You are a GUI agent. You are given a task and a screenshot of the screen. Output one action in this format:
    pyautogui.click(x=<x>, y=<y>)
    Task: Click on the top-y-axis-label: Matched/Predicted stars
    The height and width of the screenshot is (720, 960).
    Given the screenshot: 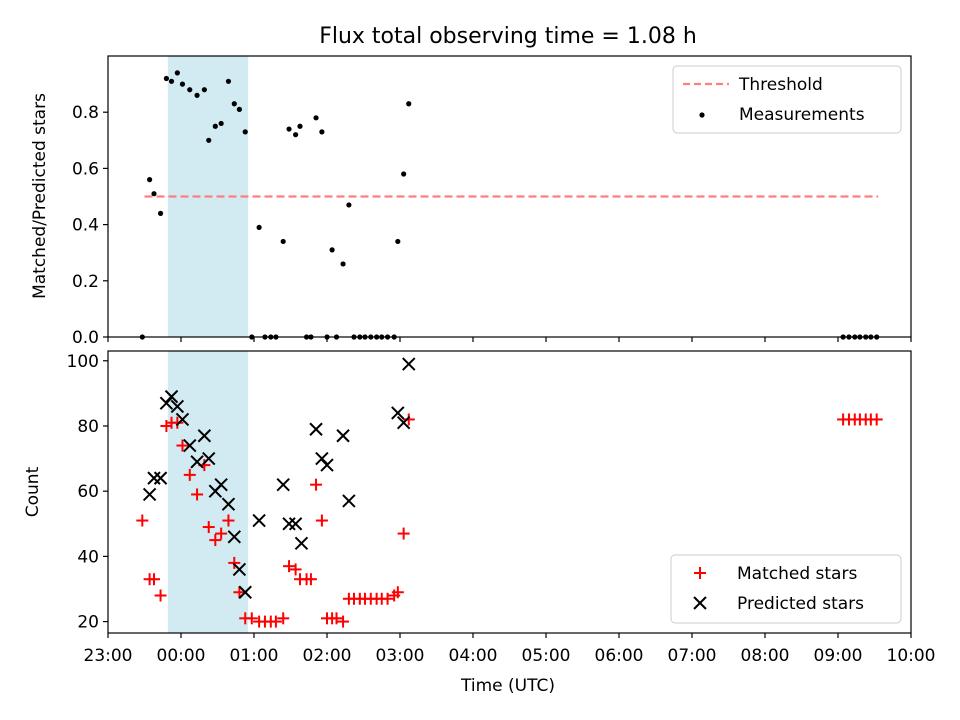 What is the action you would take?
    pyautogui.click(x=40, y=196)
    